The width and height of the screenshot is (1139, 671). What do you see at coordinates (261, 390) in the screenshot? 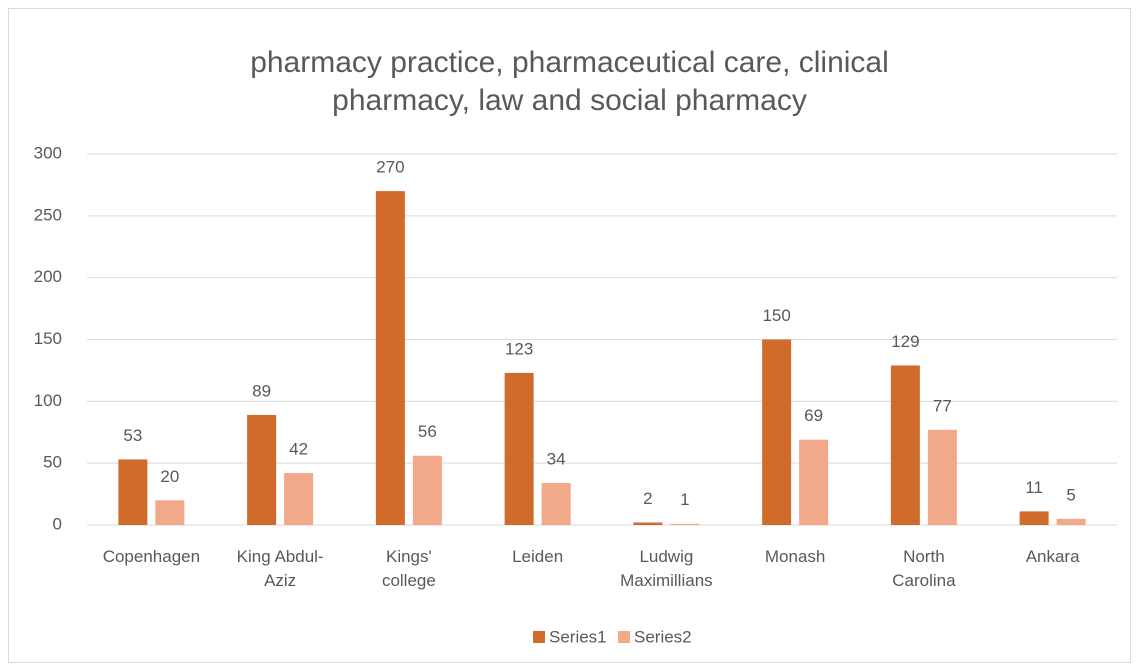
I see `data-label: 89` at bounding box center [261, 390].